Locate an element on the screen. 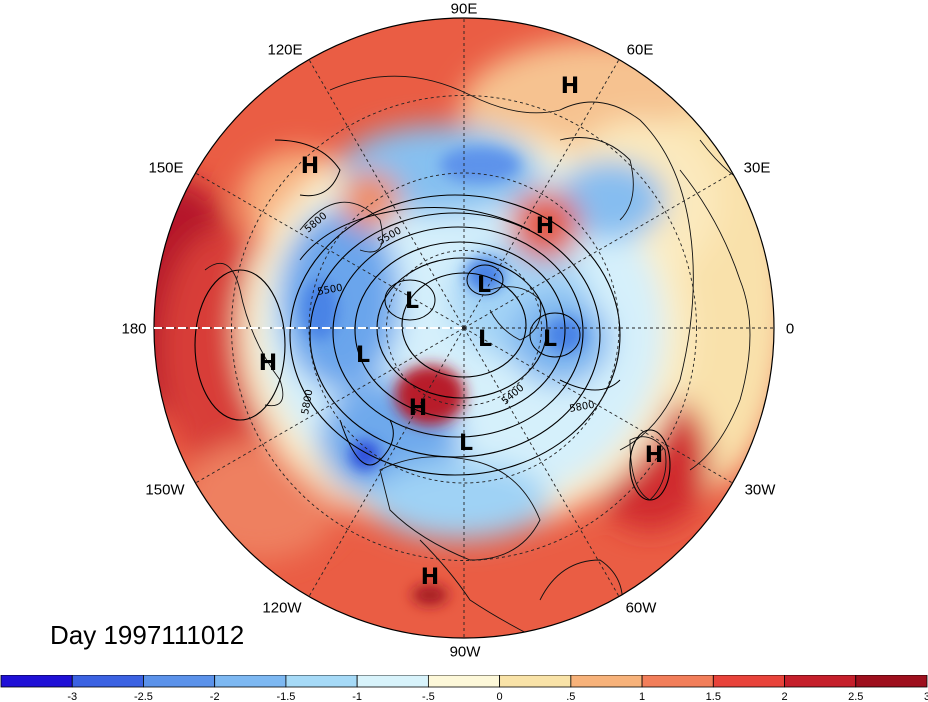 The width and height of the screenshot is (928, 702). day-label: Day 1997111012 is located at coordinates (147, 635).